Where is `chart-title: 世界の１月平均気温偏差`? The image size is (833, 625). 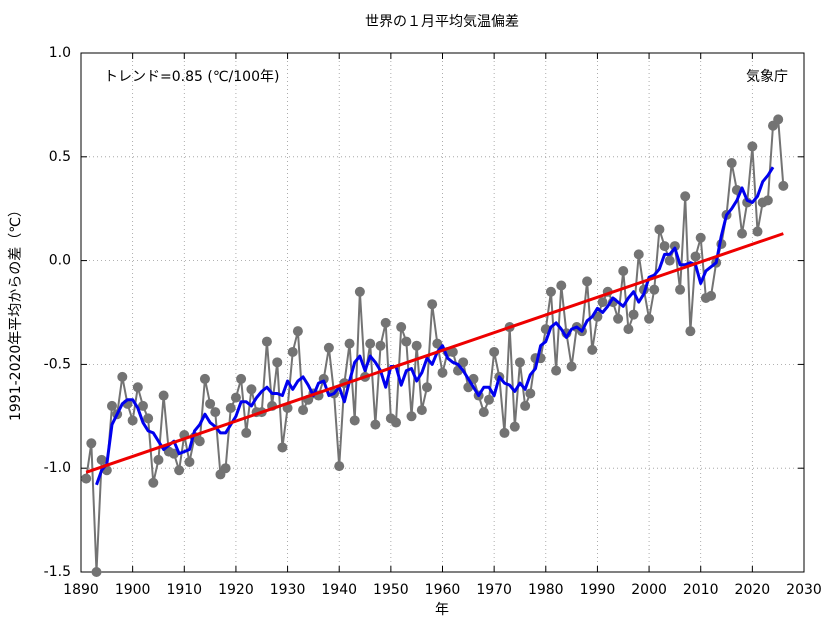
chart-title: 世界の１月平均気温偏差 is located at coordinates (442, 22).